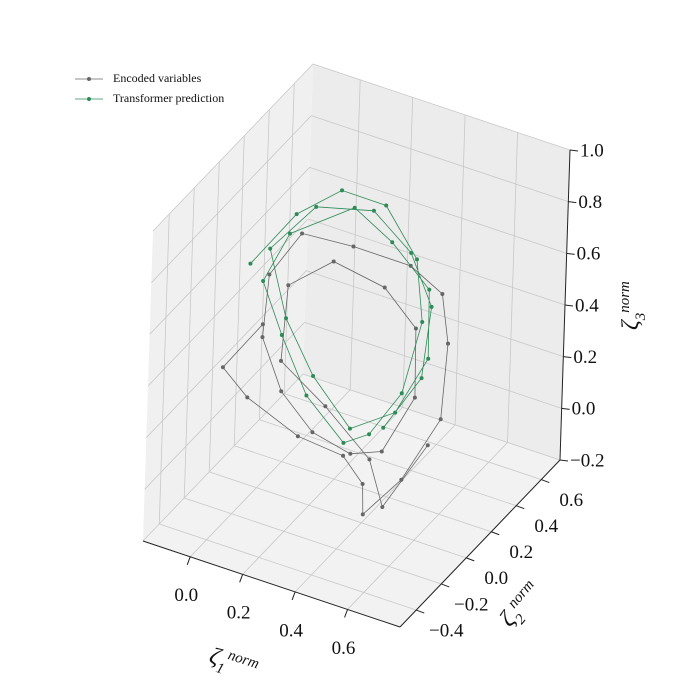 The width and height of the screenshot is (700, 700). Describe the element at coordinates (233, 665) in the screenshot. I see `x-axis-label: ζ1norm` at that location.